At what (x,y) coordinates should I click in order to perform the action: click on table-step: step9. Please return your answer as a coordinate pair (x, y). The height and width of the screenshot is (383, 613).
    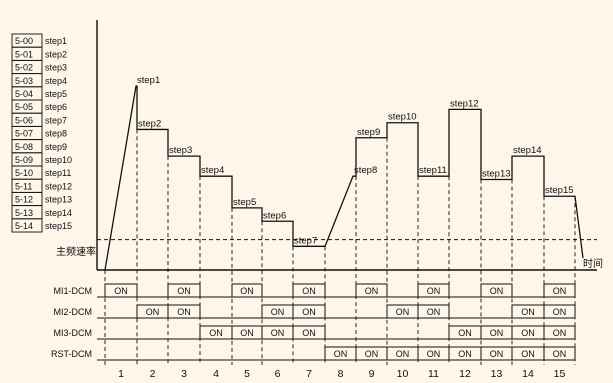
    Looking at the image, I should click on (56, 147).